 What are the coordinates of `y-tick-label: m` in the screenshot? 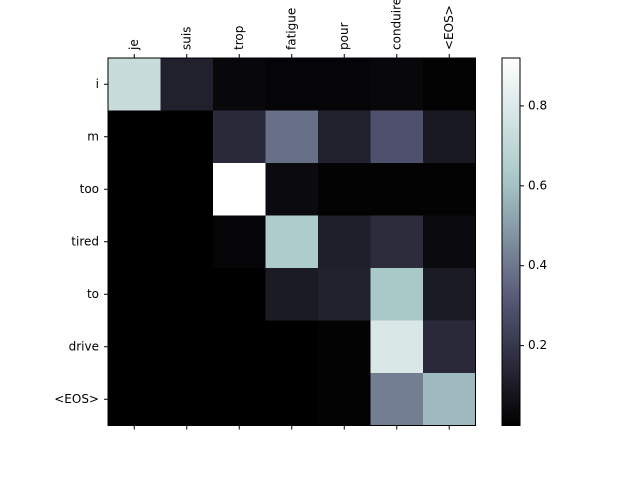 It's located at (93, 136).